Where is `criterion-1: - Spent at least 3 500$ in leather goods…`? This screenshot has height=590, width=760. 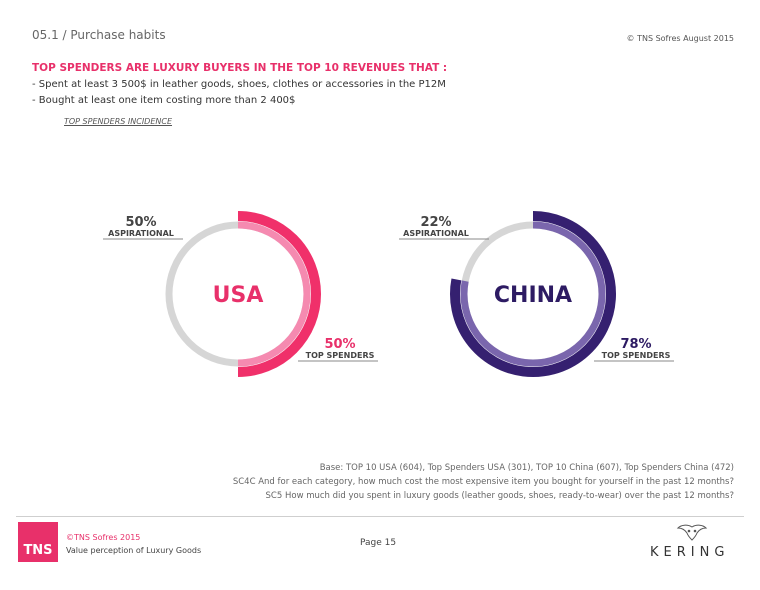
criterion-1: - Spent at least 3 500$ in leather goods… is located at coordinates (239, 84).